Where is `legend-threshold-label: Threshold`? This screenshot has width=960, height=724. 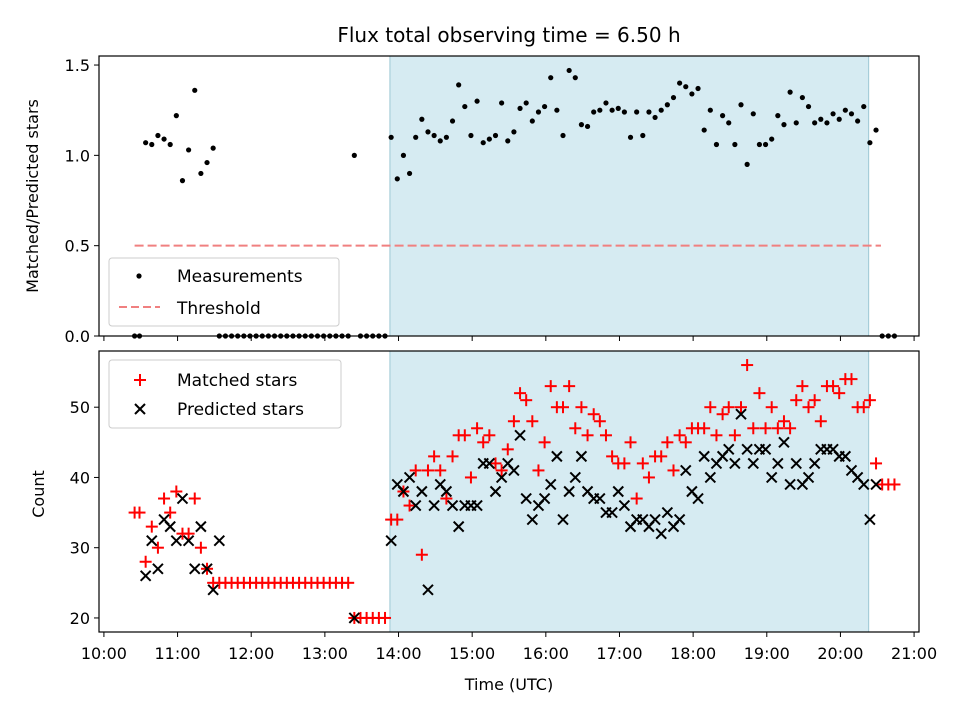
legend-threshold-label: Threshold is located at coordinates (218, 309).